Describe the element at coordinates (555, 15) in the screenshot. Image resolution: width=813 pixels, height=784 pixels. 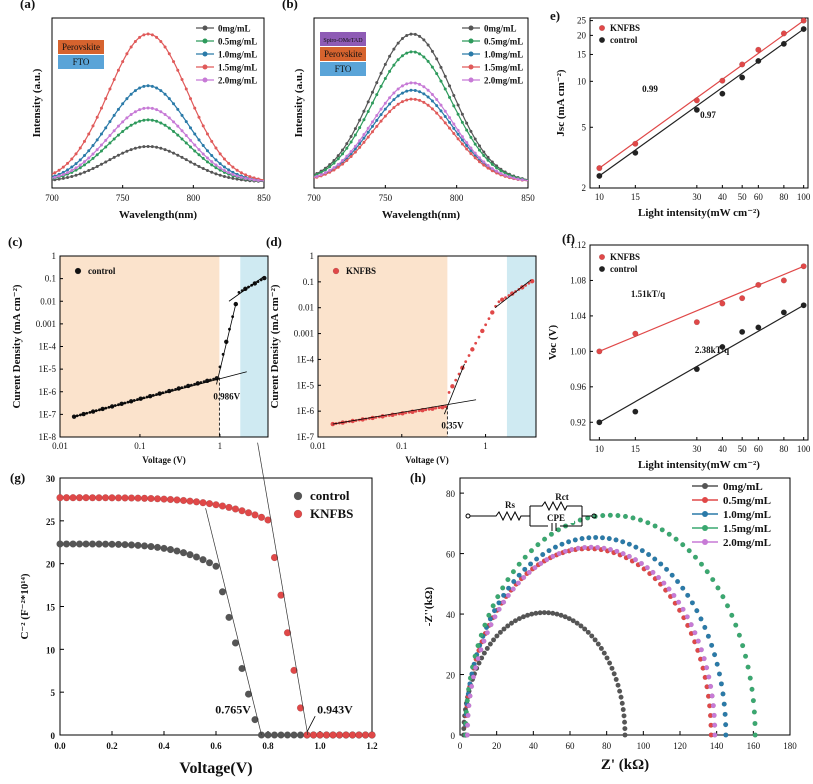
I see `panel-label-e: e)` at that location.